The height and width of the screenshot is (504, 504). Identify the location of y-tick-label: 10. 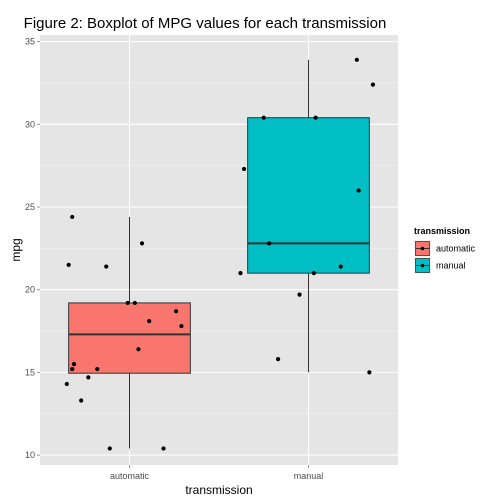
(30, 455).